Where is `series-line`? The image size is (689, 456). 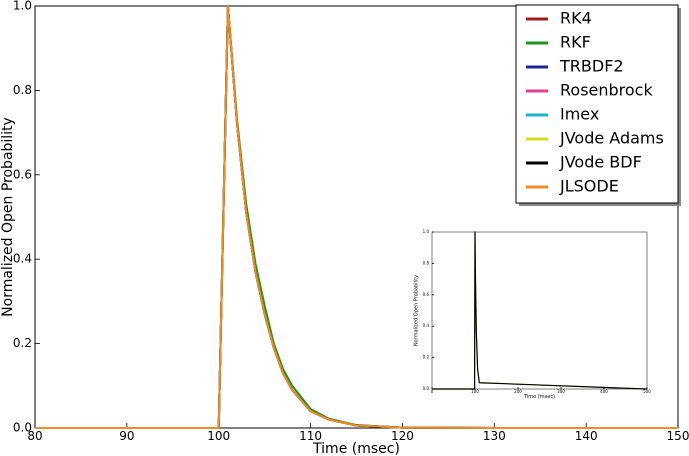 series-line is located at coordinates (540, 310).